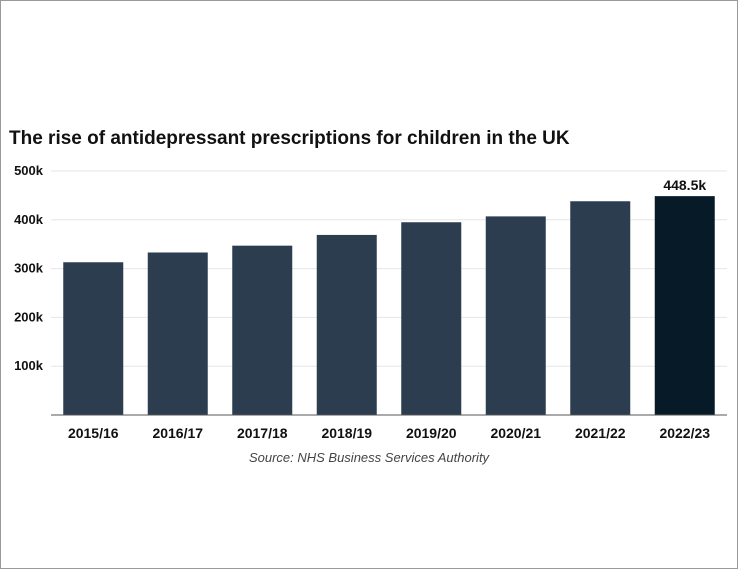  Describe the element at coordinates (370, 457) in the screenshot. I see `source-note: Source: NHS Business Services Authority` at that location.